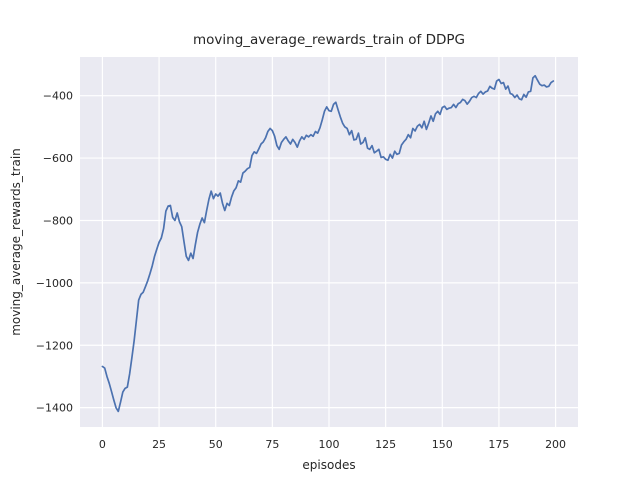  I want to click on y-tick-label: −1200, so click(54, 345).